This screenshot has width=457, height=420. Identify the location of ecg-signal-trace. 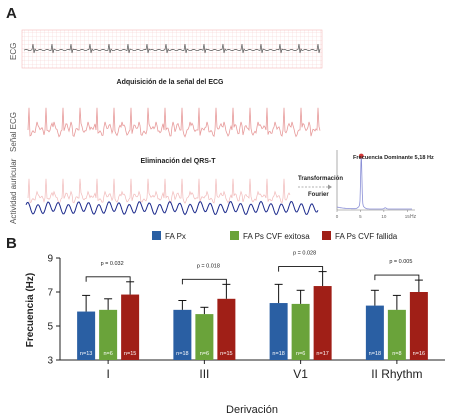
(174, 122).